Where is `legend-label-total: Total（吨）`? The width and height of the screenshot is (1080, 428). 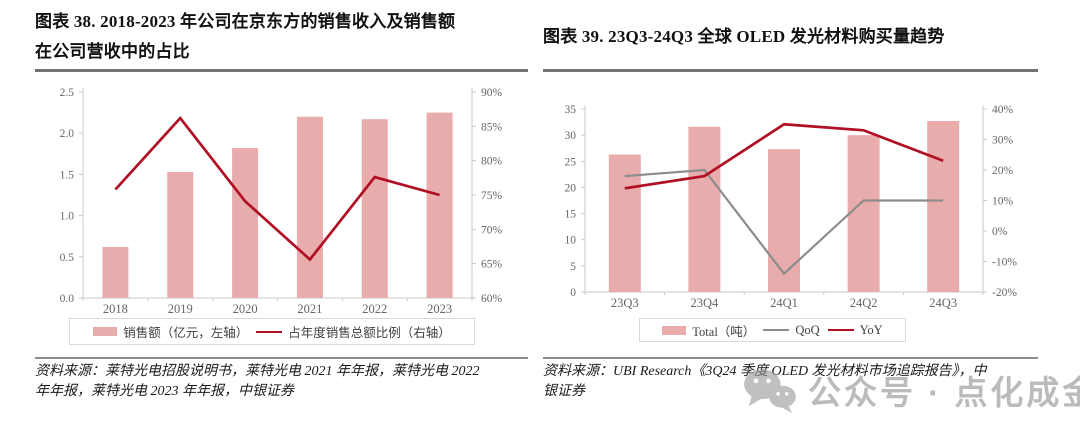
legend-label-total: Total（吨） is located at coordinates (724, 331).